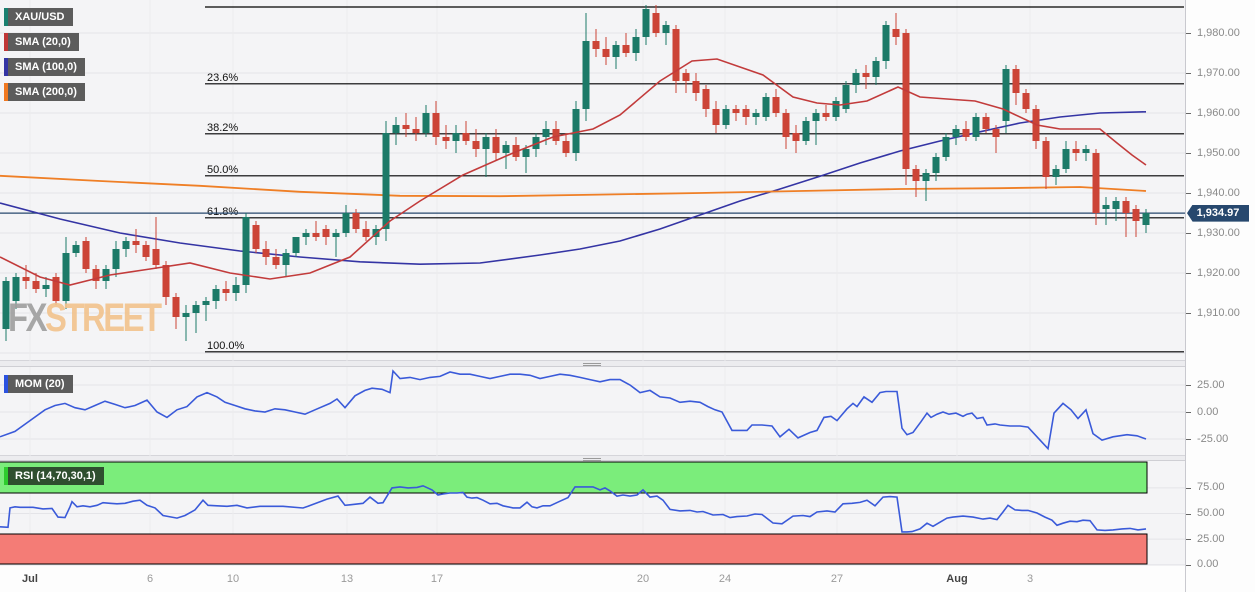  What do you see at coordinates (222, 78) in the screenshot?
I see `fib-level-label: 23.6%` at bounding box center [222, 78].